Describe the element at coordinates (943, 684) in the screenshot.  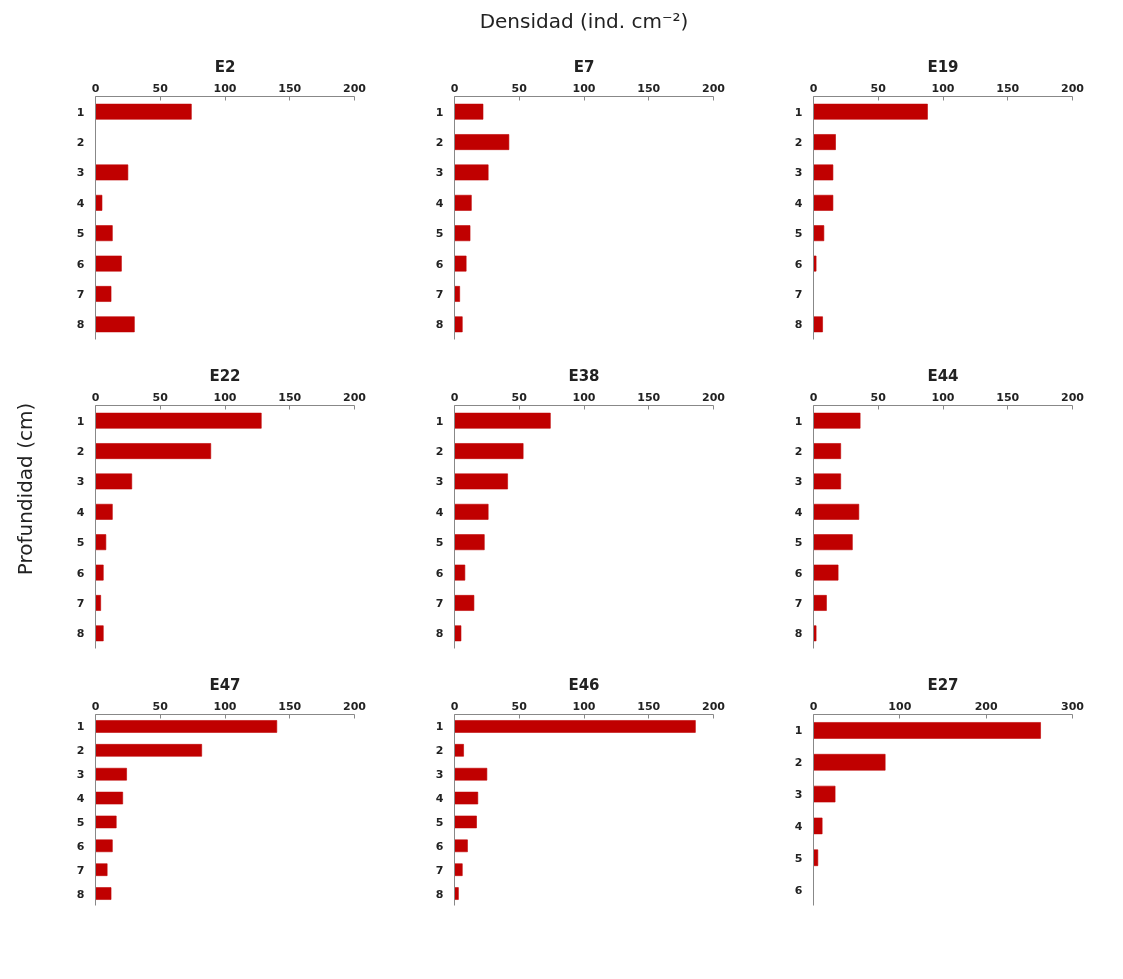
I see `chart-title: E27` at that location.